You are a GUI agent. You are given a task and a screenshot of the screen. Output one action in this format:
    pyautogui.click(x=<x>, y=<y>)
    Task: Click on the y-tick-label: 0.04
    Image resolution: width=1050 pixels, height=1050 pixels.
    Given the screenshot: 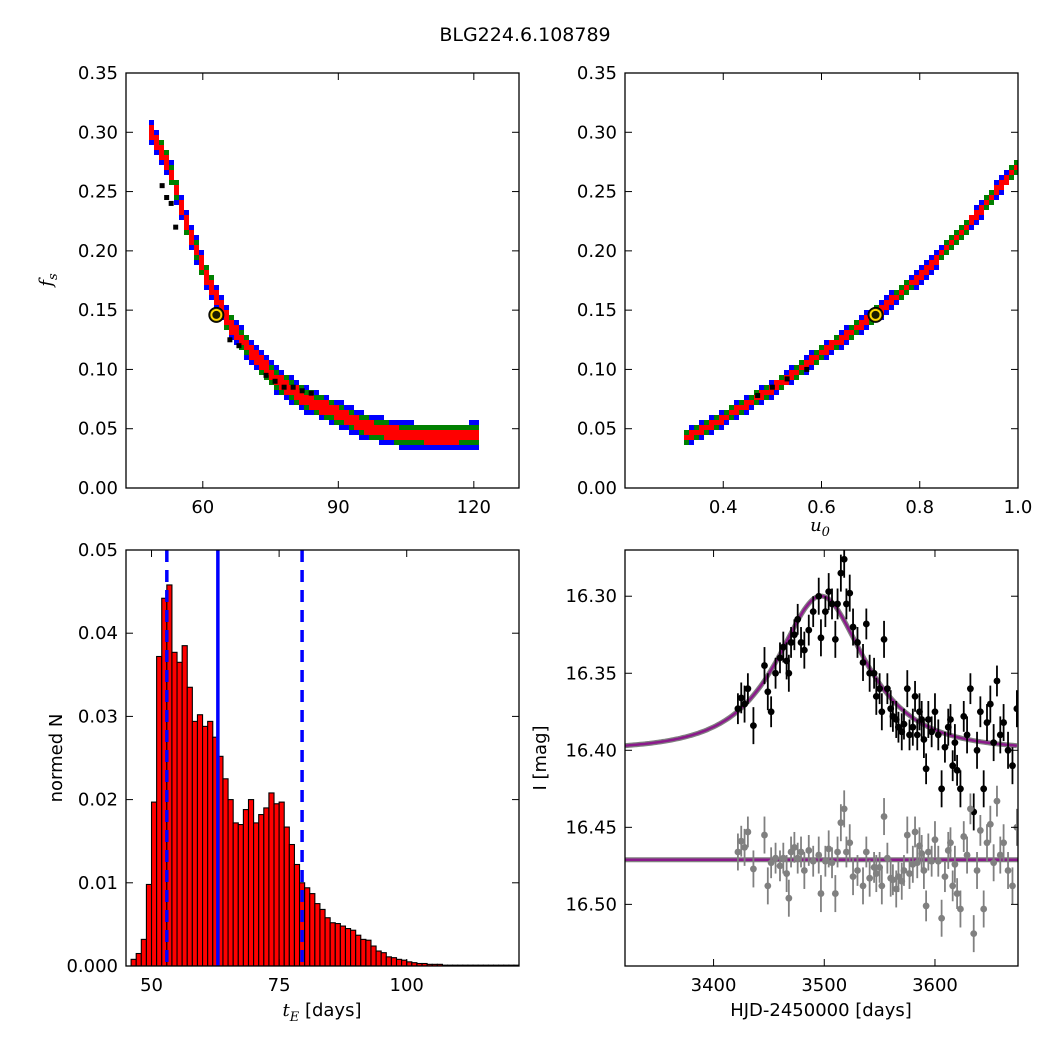 What is the action you would take?
    pyautogui.click(x=98, y=633)
    